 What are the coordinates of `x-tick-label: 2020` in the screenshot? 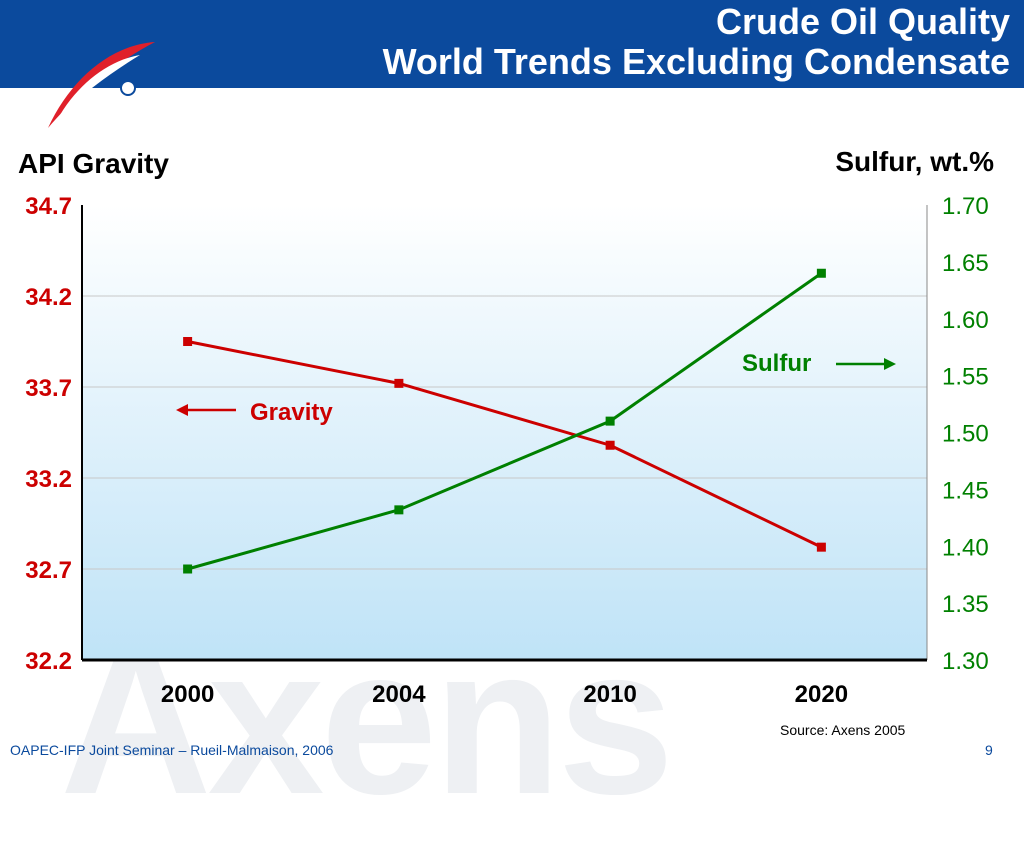 It's located at (821, 694).